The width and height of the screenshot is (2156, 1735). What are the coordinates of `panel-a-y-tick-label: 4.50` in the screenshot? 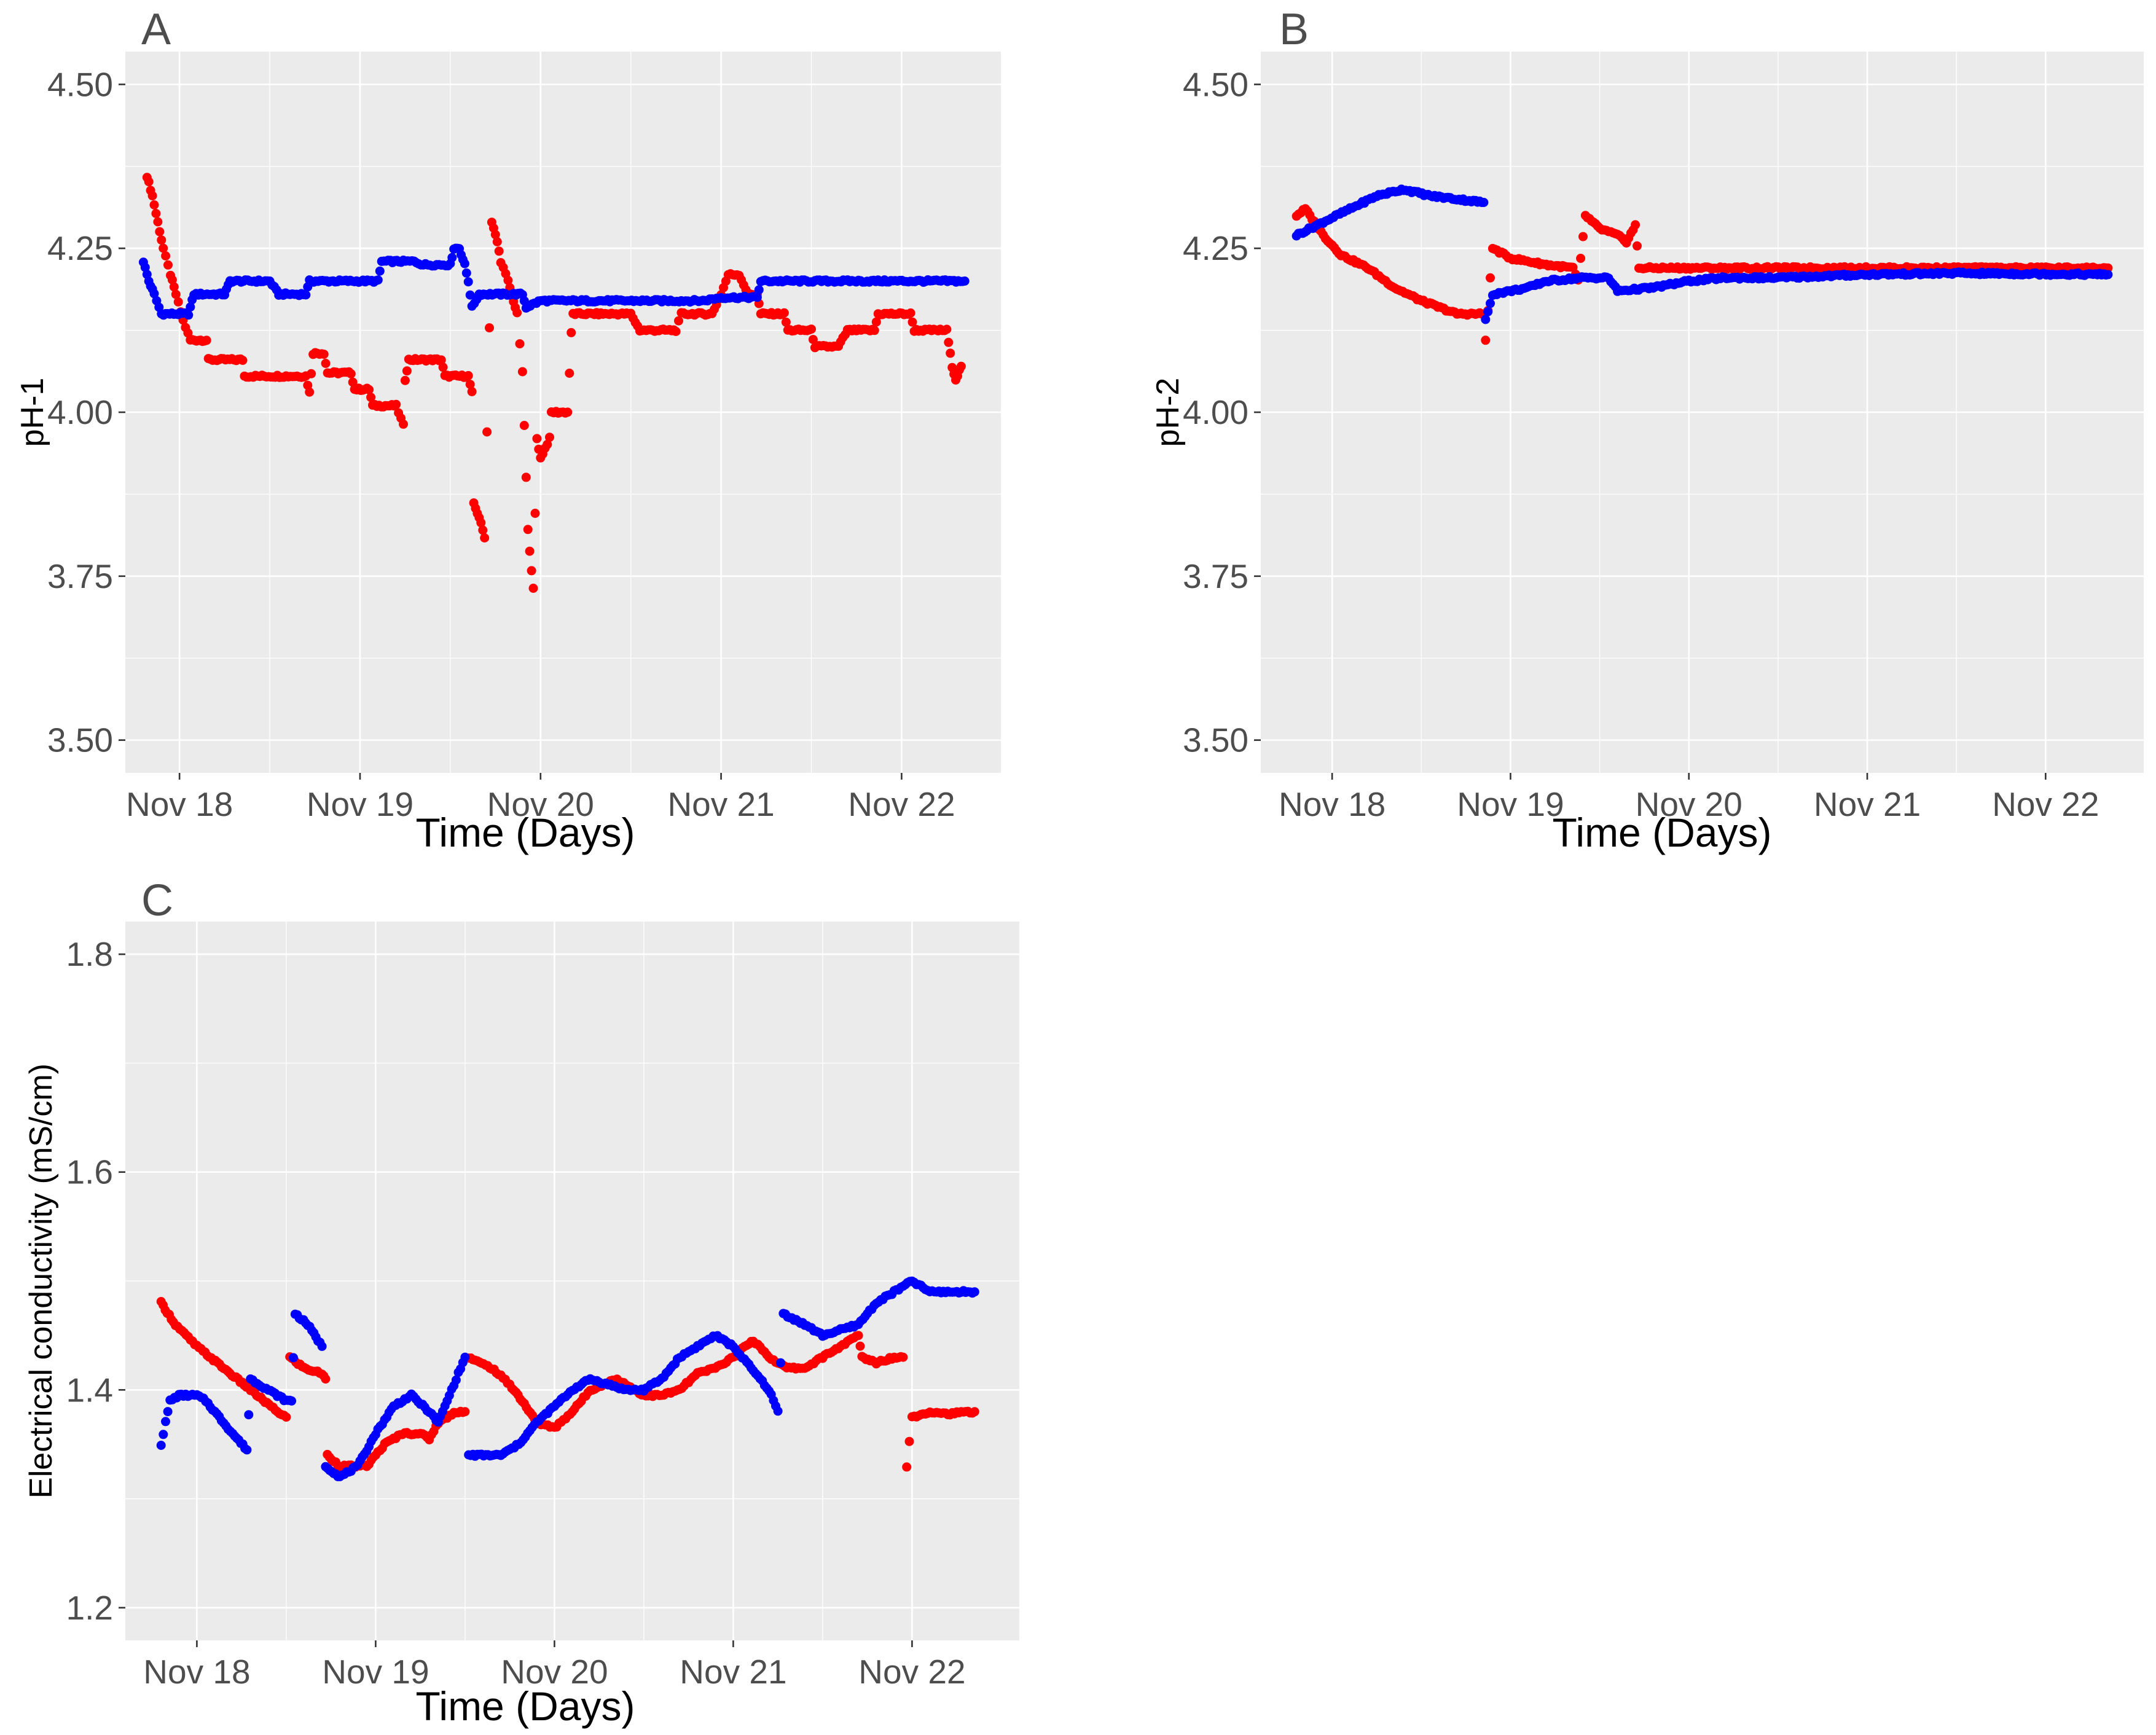 It's located at (80, 84).